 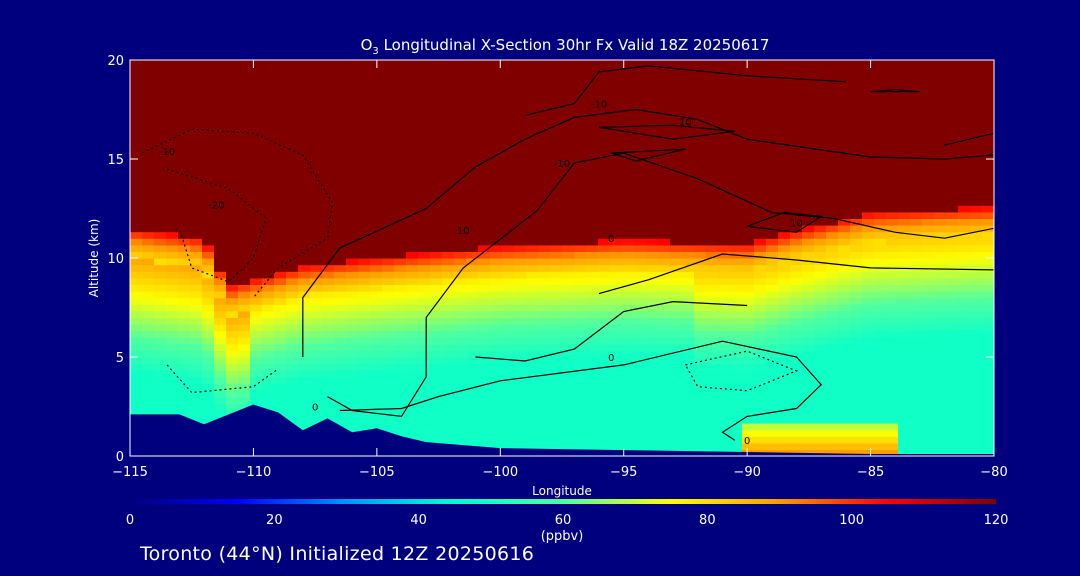 What do you see at coordinates (562, 164) in the screenshot?
I see `contour-label: -10` at bounding box center [562, 164].